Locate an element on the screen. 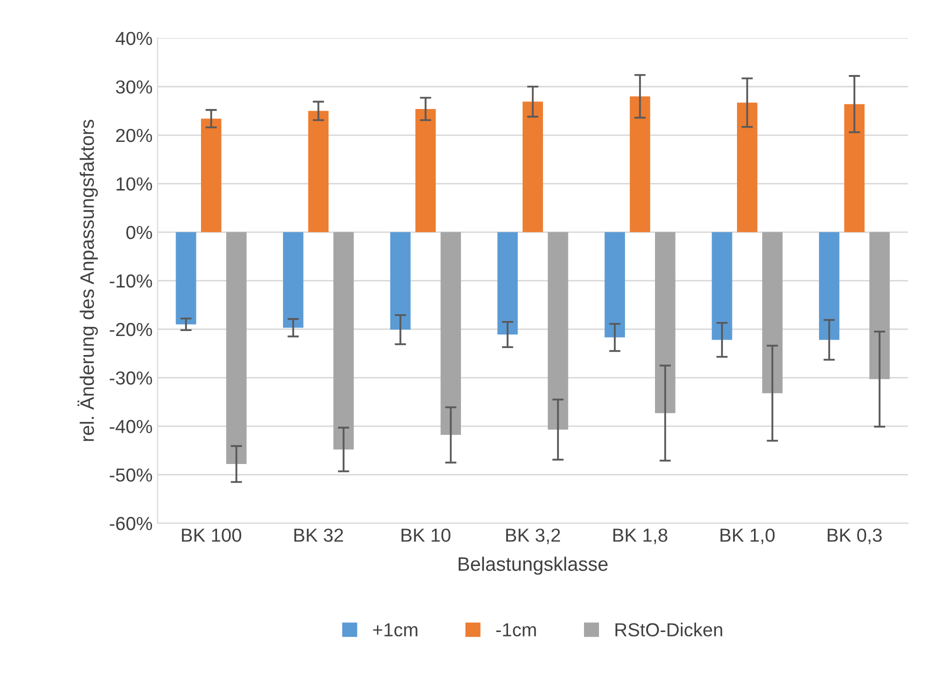 Image resolution: width=938 pixels, height=693 pixels. y-tick-label: -10% is located at coordinates (131, 281).